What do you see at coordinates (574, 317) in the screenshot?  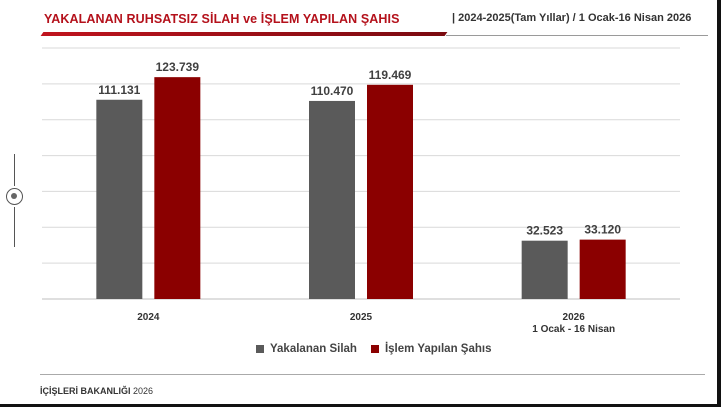 I see `x-tick-label: 2026` at bounding box center [574, 317].